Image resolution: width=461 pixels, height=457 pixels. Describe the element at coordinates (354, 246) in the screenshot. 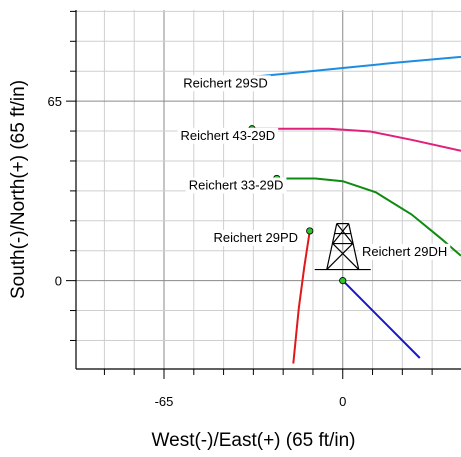

I see `rig-leg-right` at that location.